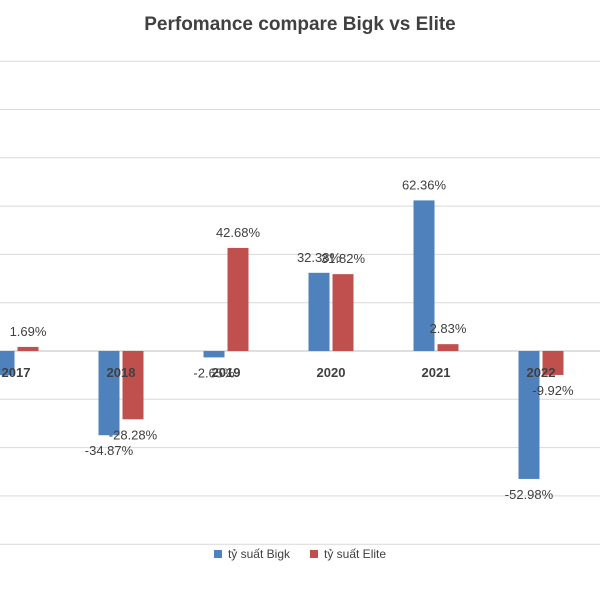  What do you see at coordinates (258, 554) in the screenshot?
I see `legend-label-bigk: tỷ suất Bigk` at bounding box center [258, 554].